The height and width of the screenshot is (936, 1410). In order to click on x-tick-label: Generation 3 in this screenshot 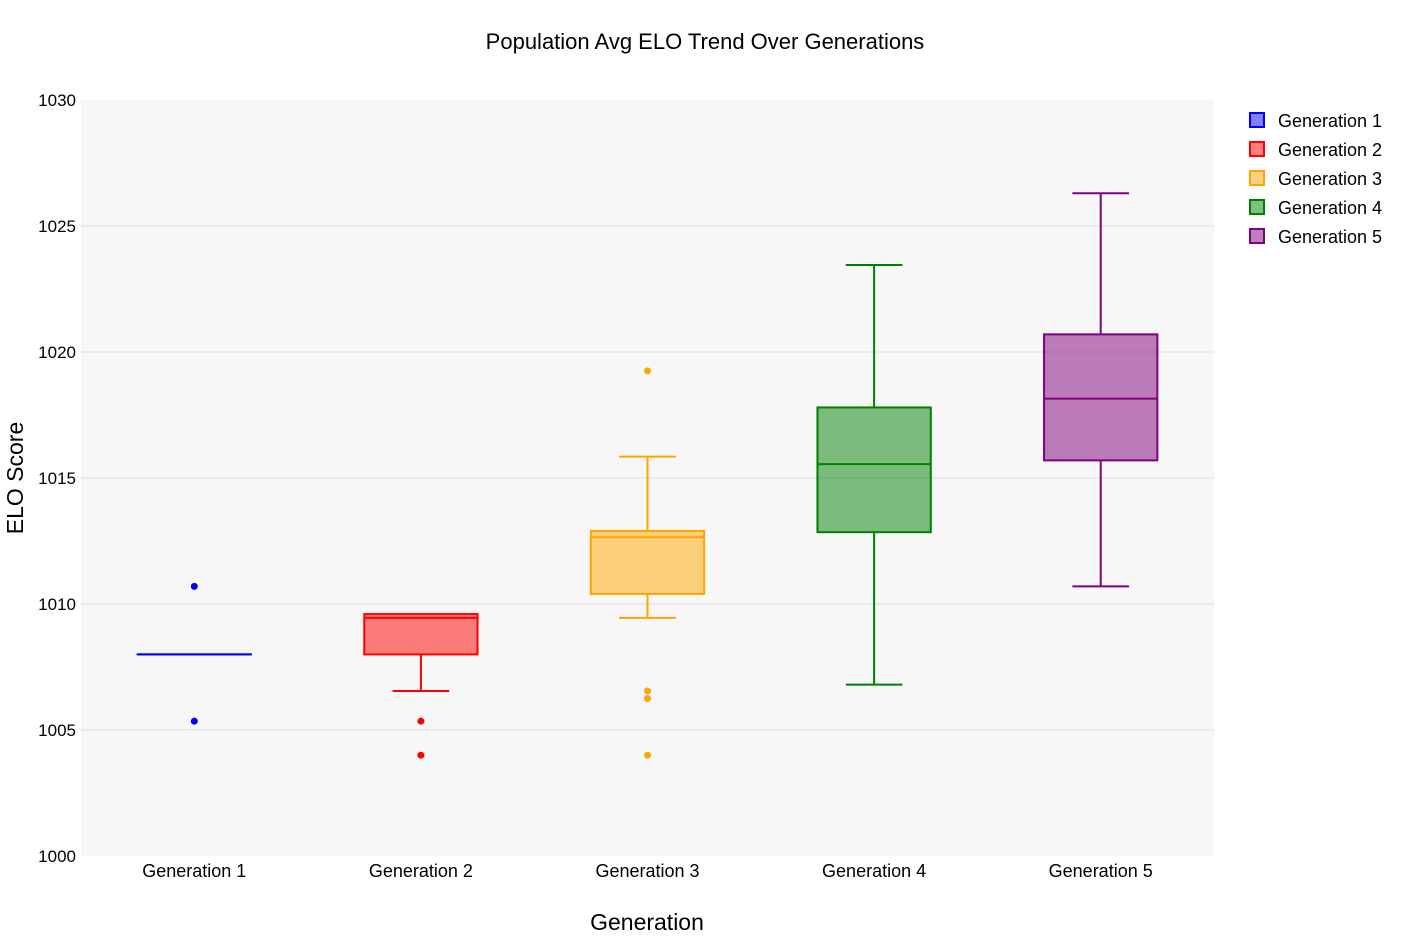, I will do `click(647, 871)`.